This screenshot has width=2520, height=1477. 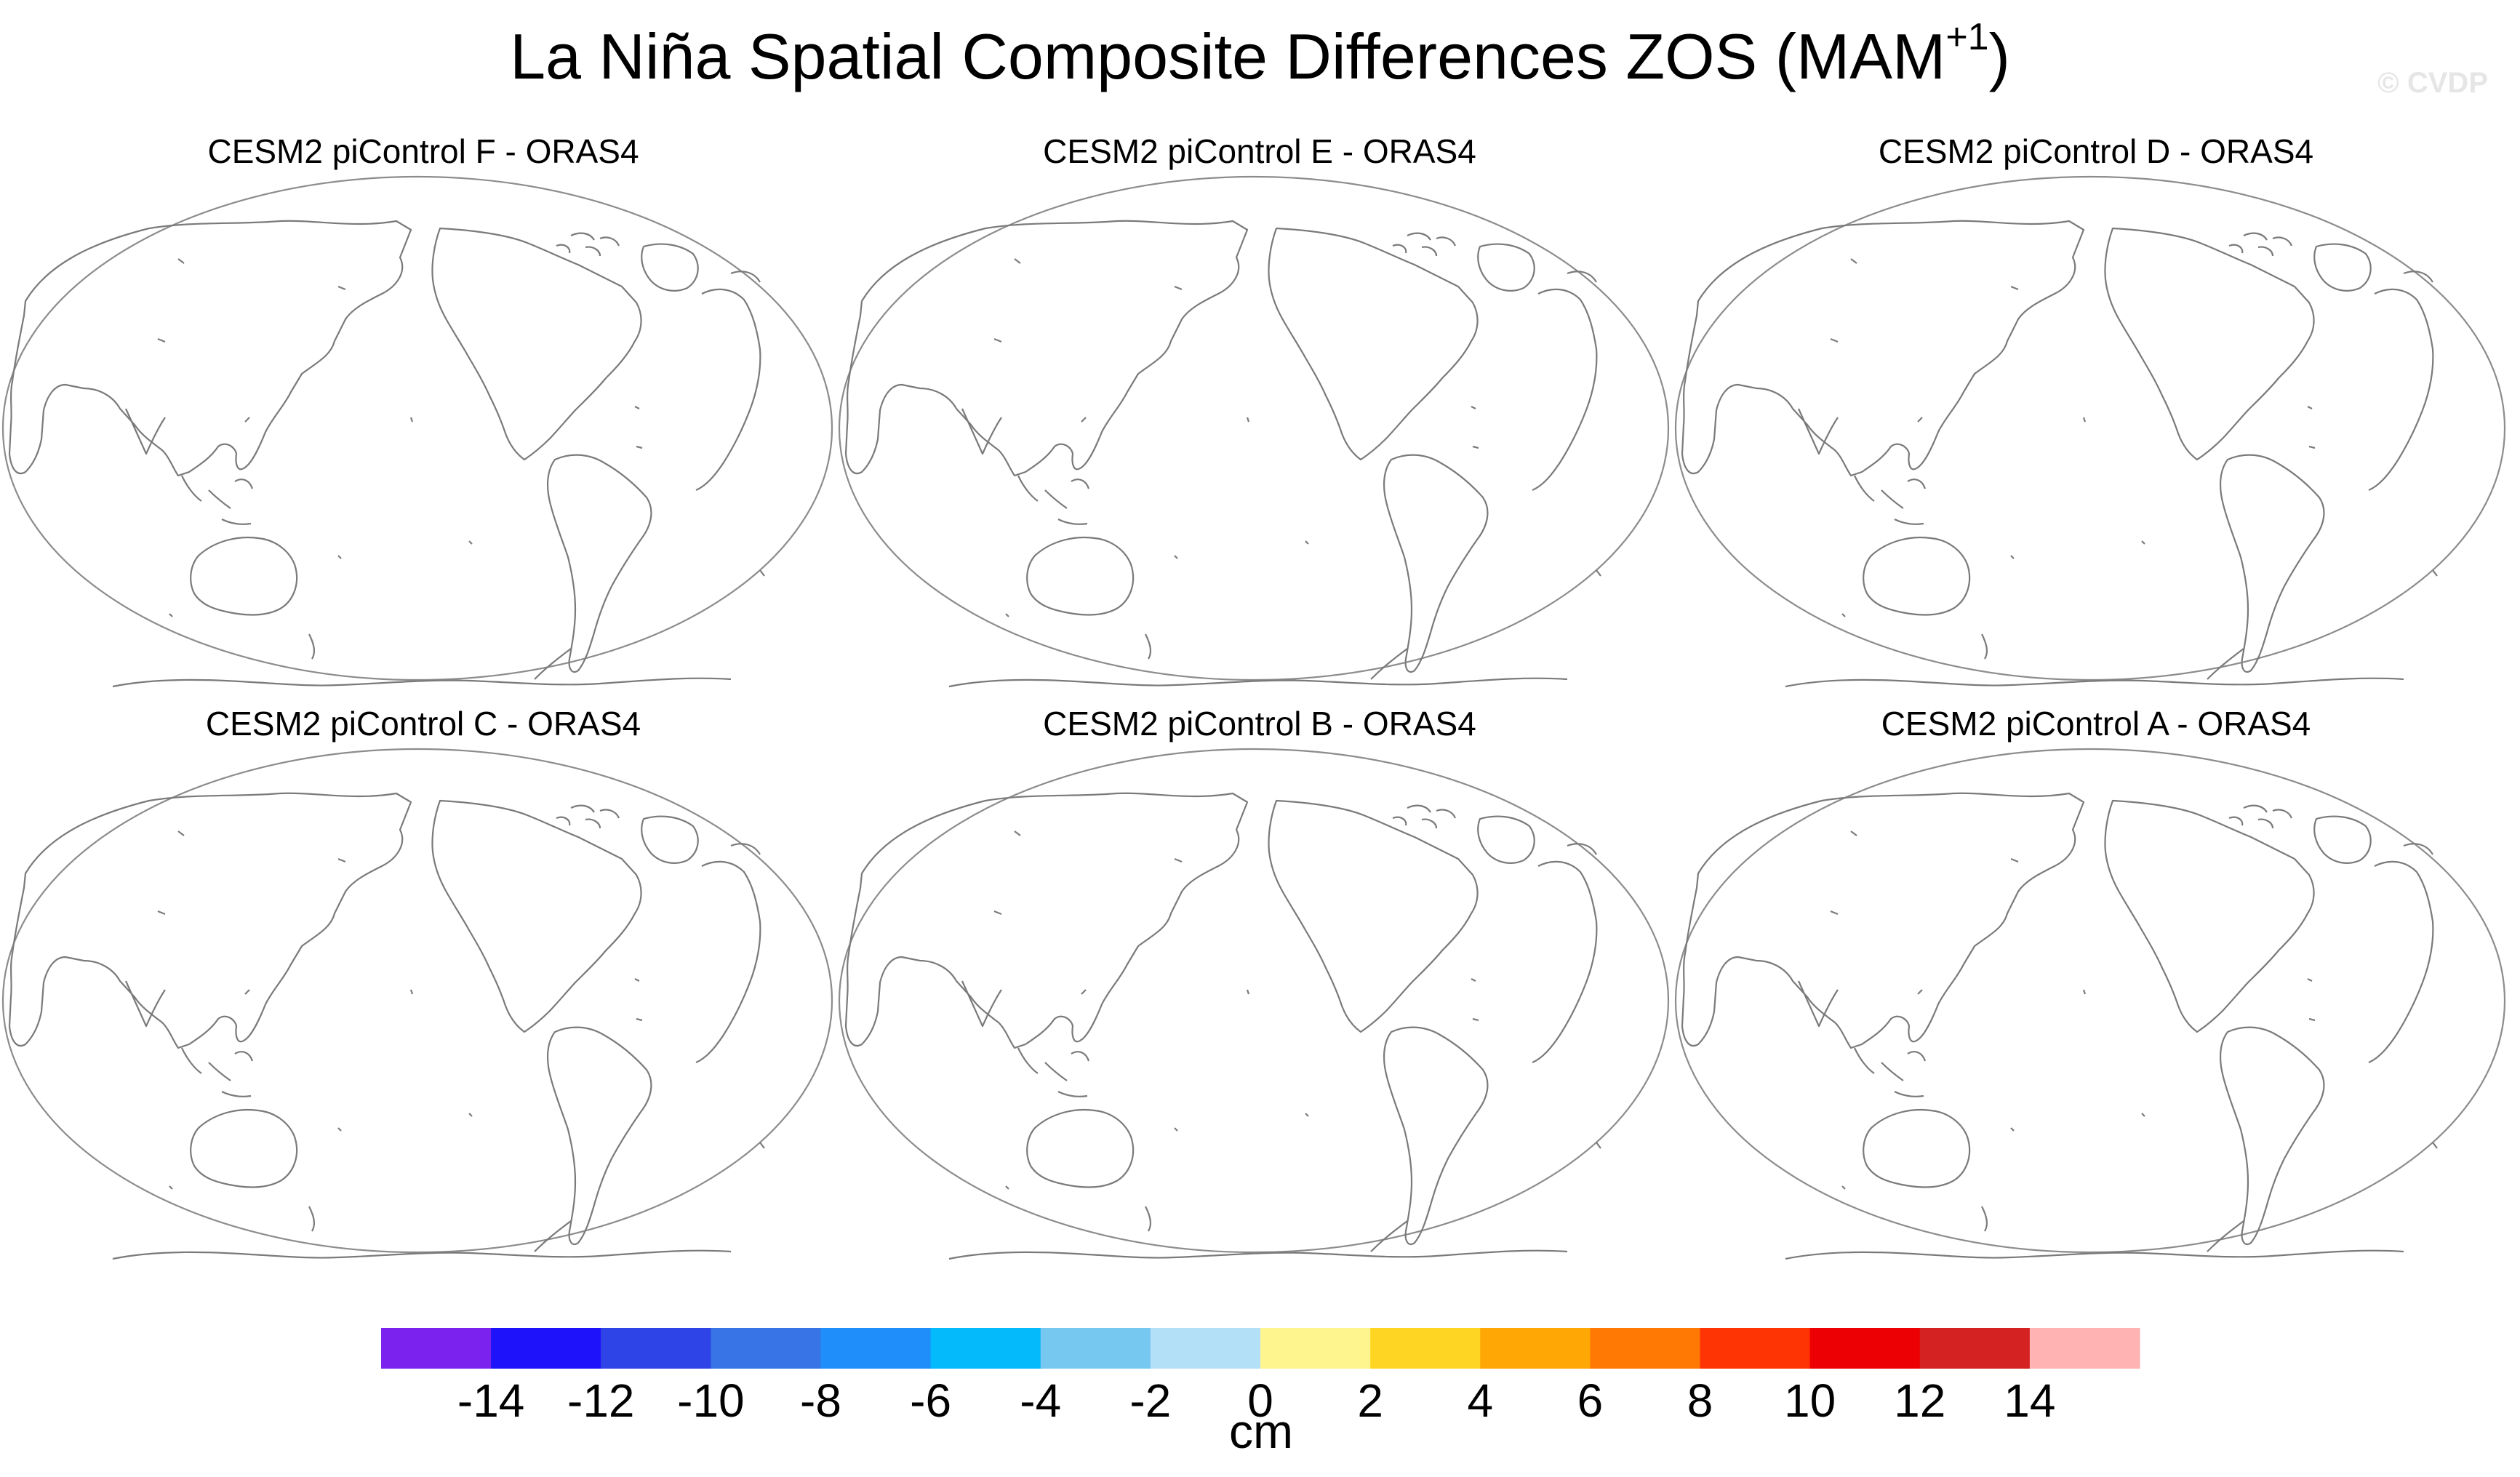 What do you see at coordinates (2090, 1004) in the screenshot?
I see `map-panel-a` at bounding box center [2090, 1004].